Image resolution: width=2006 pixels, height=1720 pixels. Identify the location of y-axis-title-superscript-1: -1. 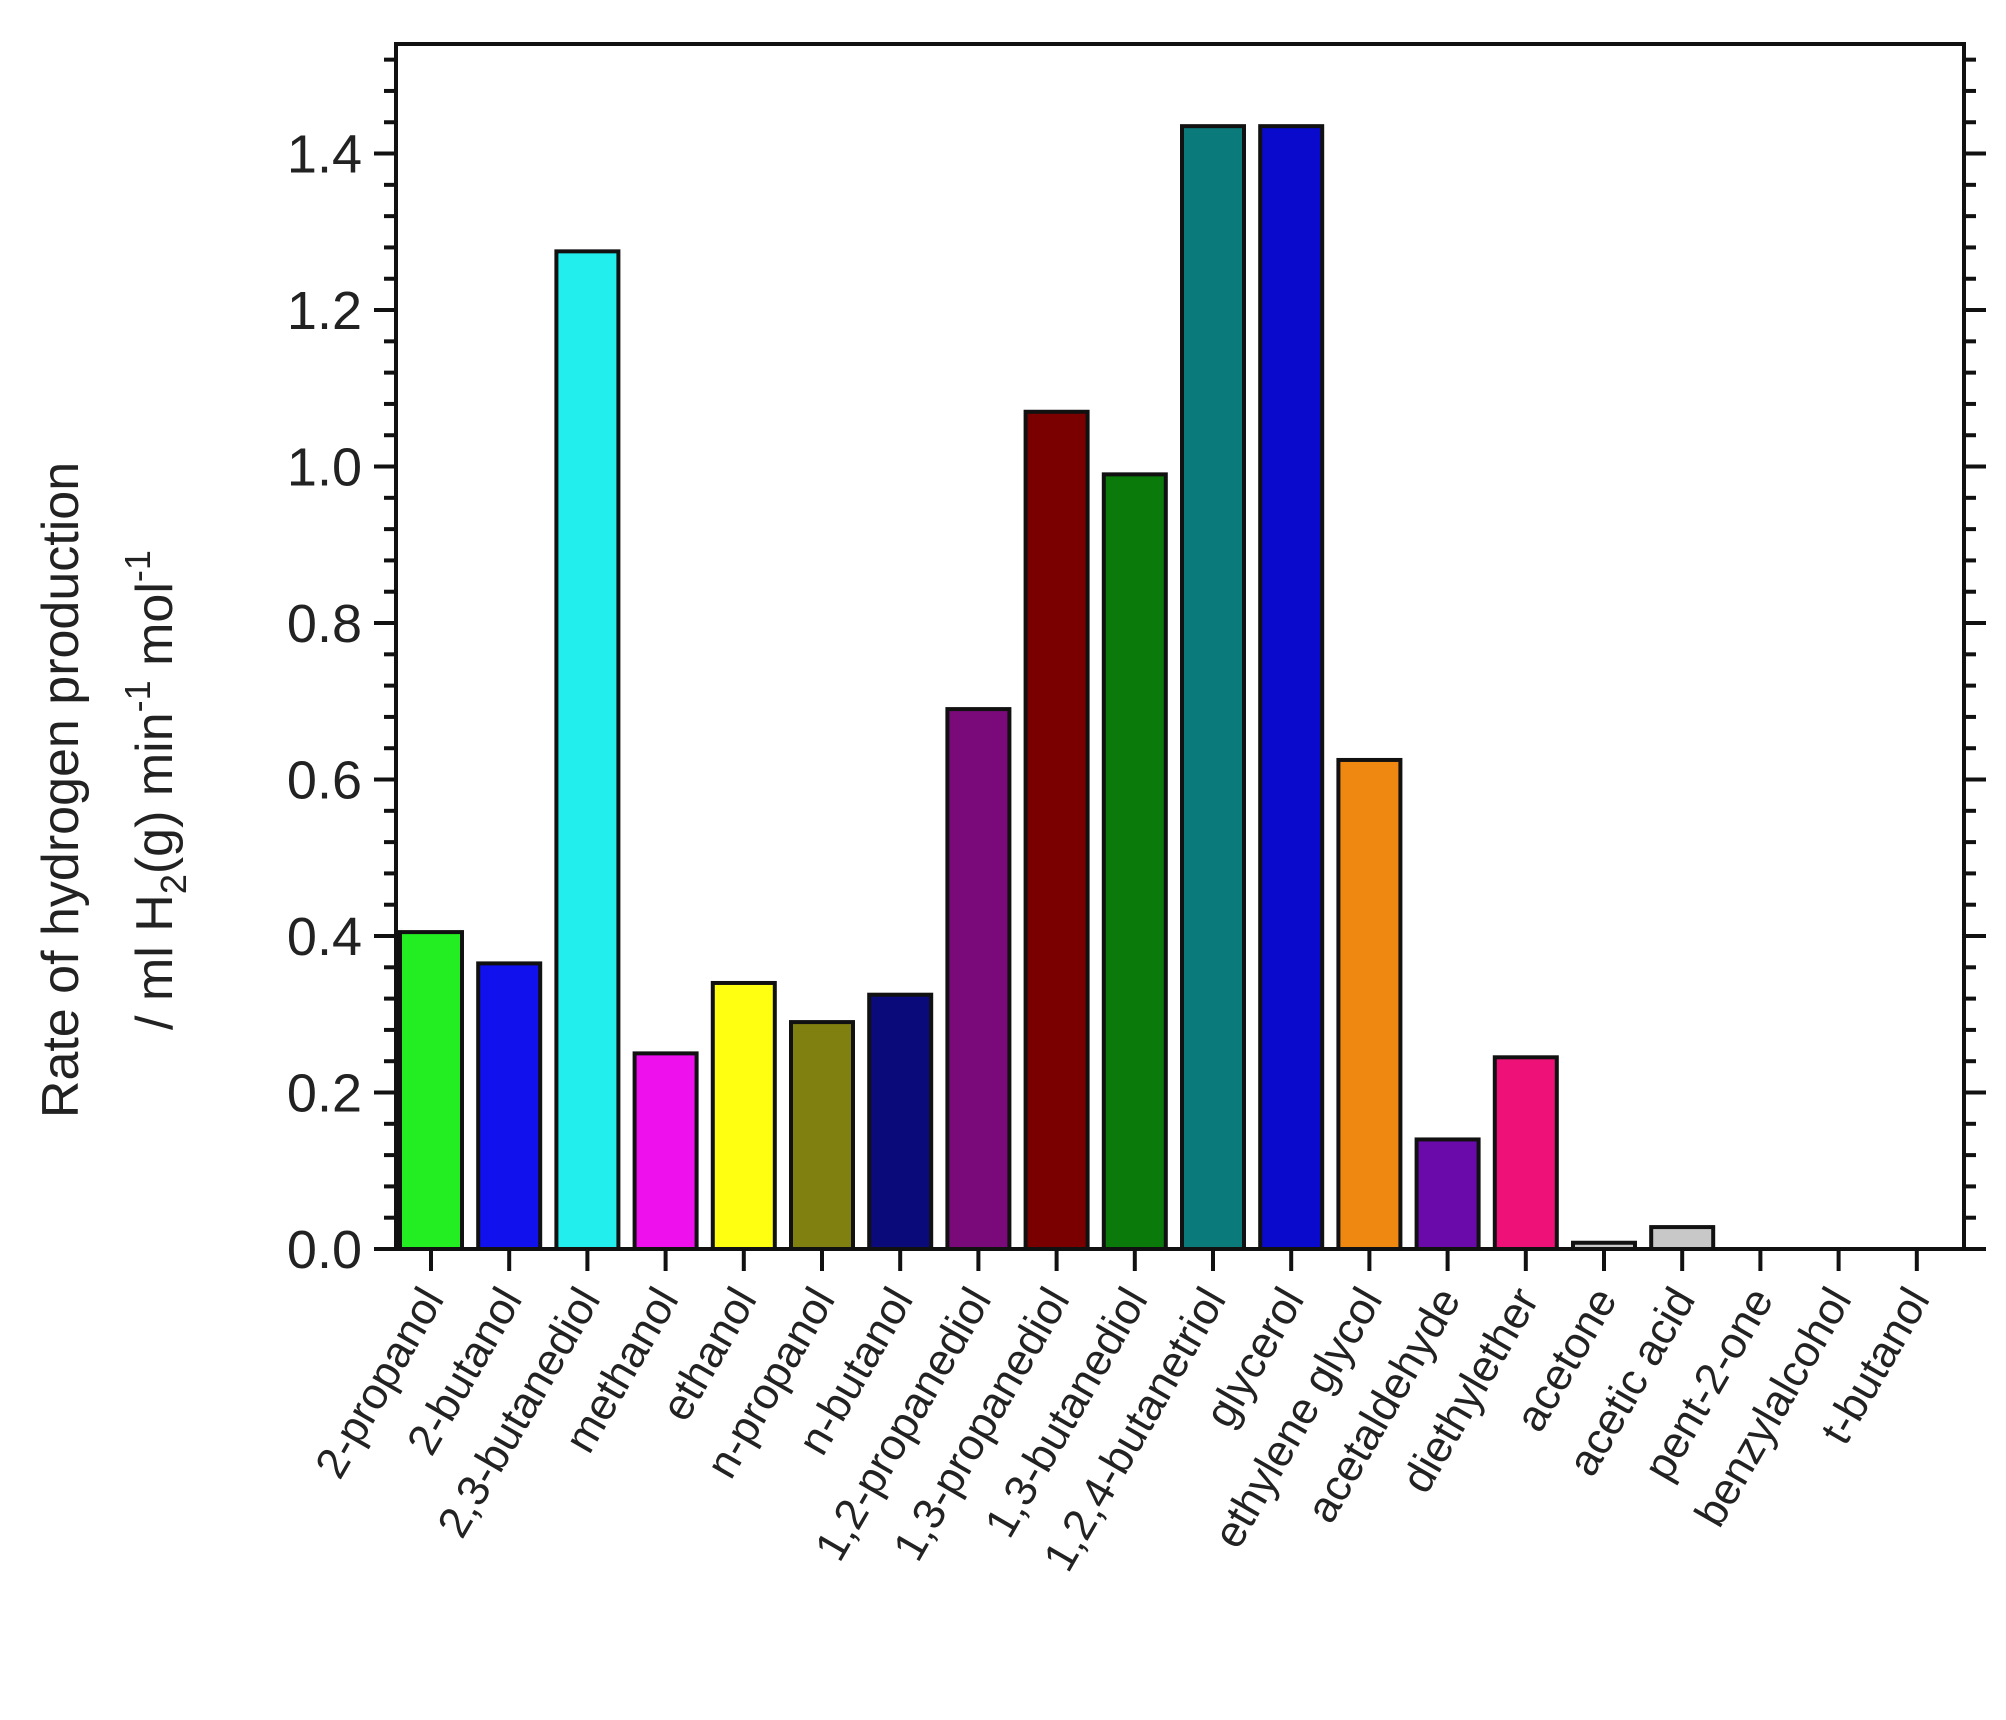
(137, 696).